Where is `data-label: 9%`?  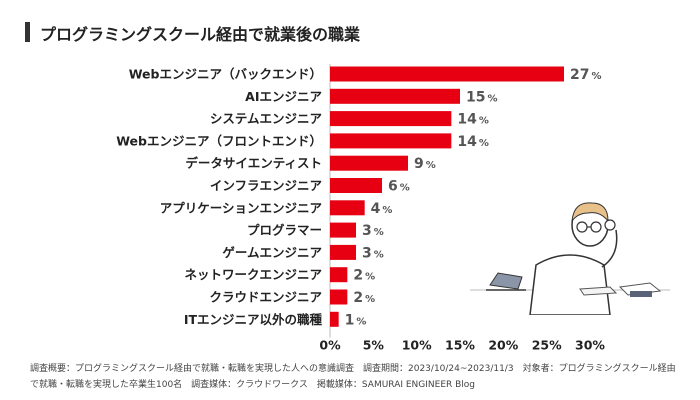
data-label: 9% is located at coordinates (425, 164).